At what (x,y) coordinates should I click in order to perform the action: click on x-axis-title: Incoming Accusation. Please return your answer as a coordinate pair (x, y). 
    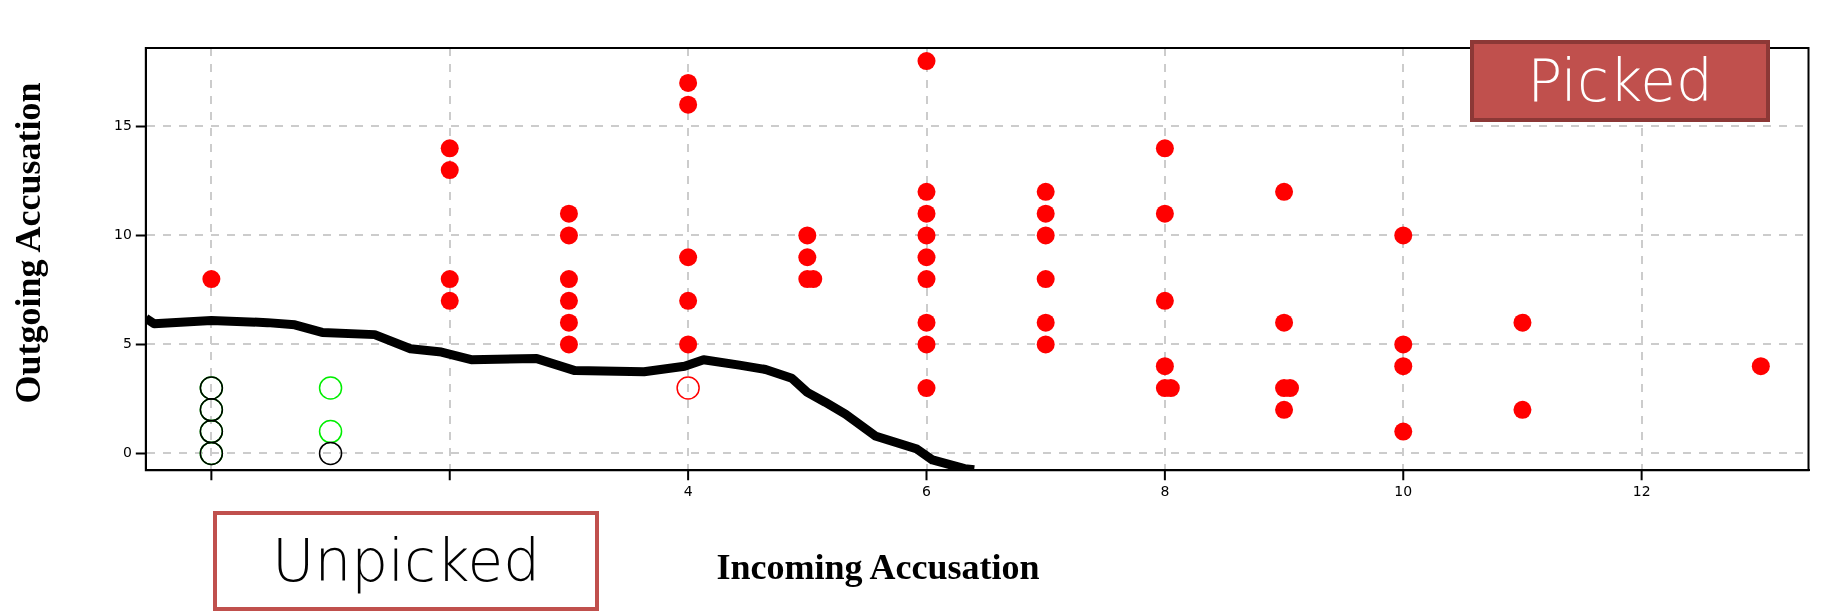
    Looking at the image, I should click on (878, 567).